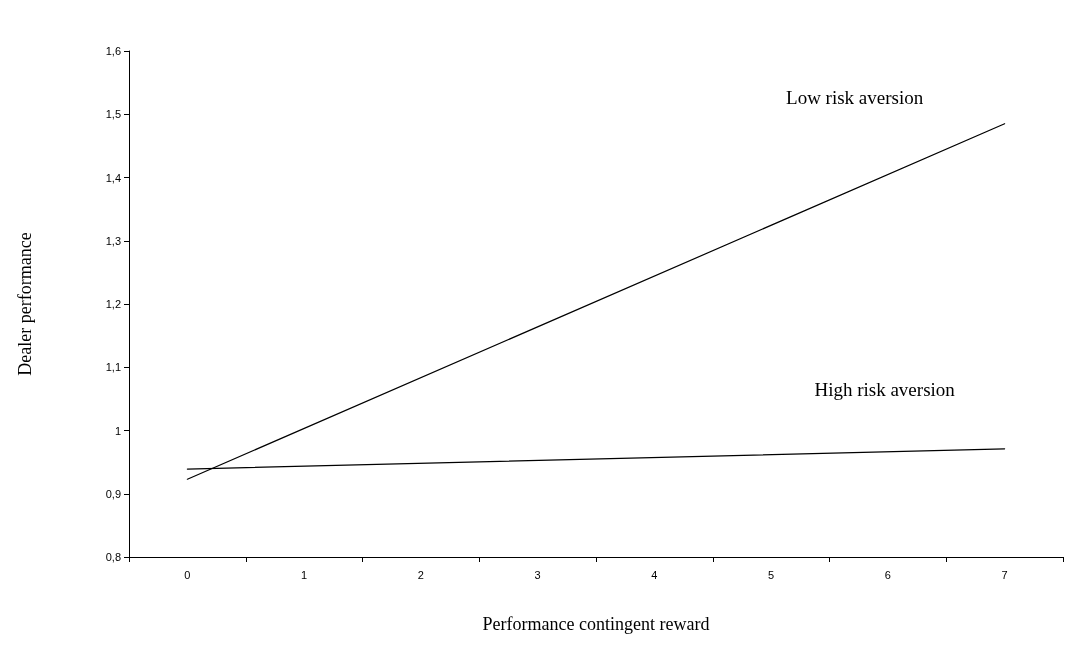 The height and width of the screenshot is (654, 1073). What do you see at coordinates (113, 367) in the screenshot?
I see `y-tick-label: 1,1` at bounding box center [113, 367].